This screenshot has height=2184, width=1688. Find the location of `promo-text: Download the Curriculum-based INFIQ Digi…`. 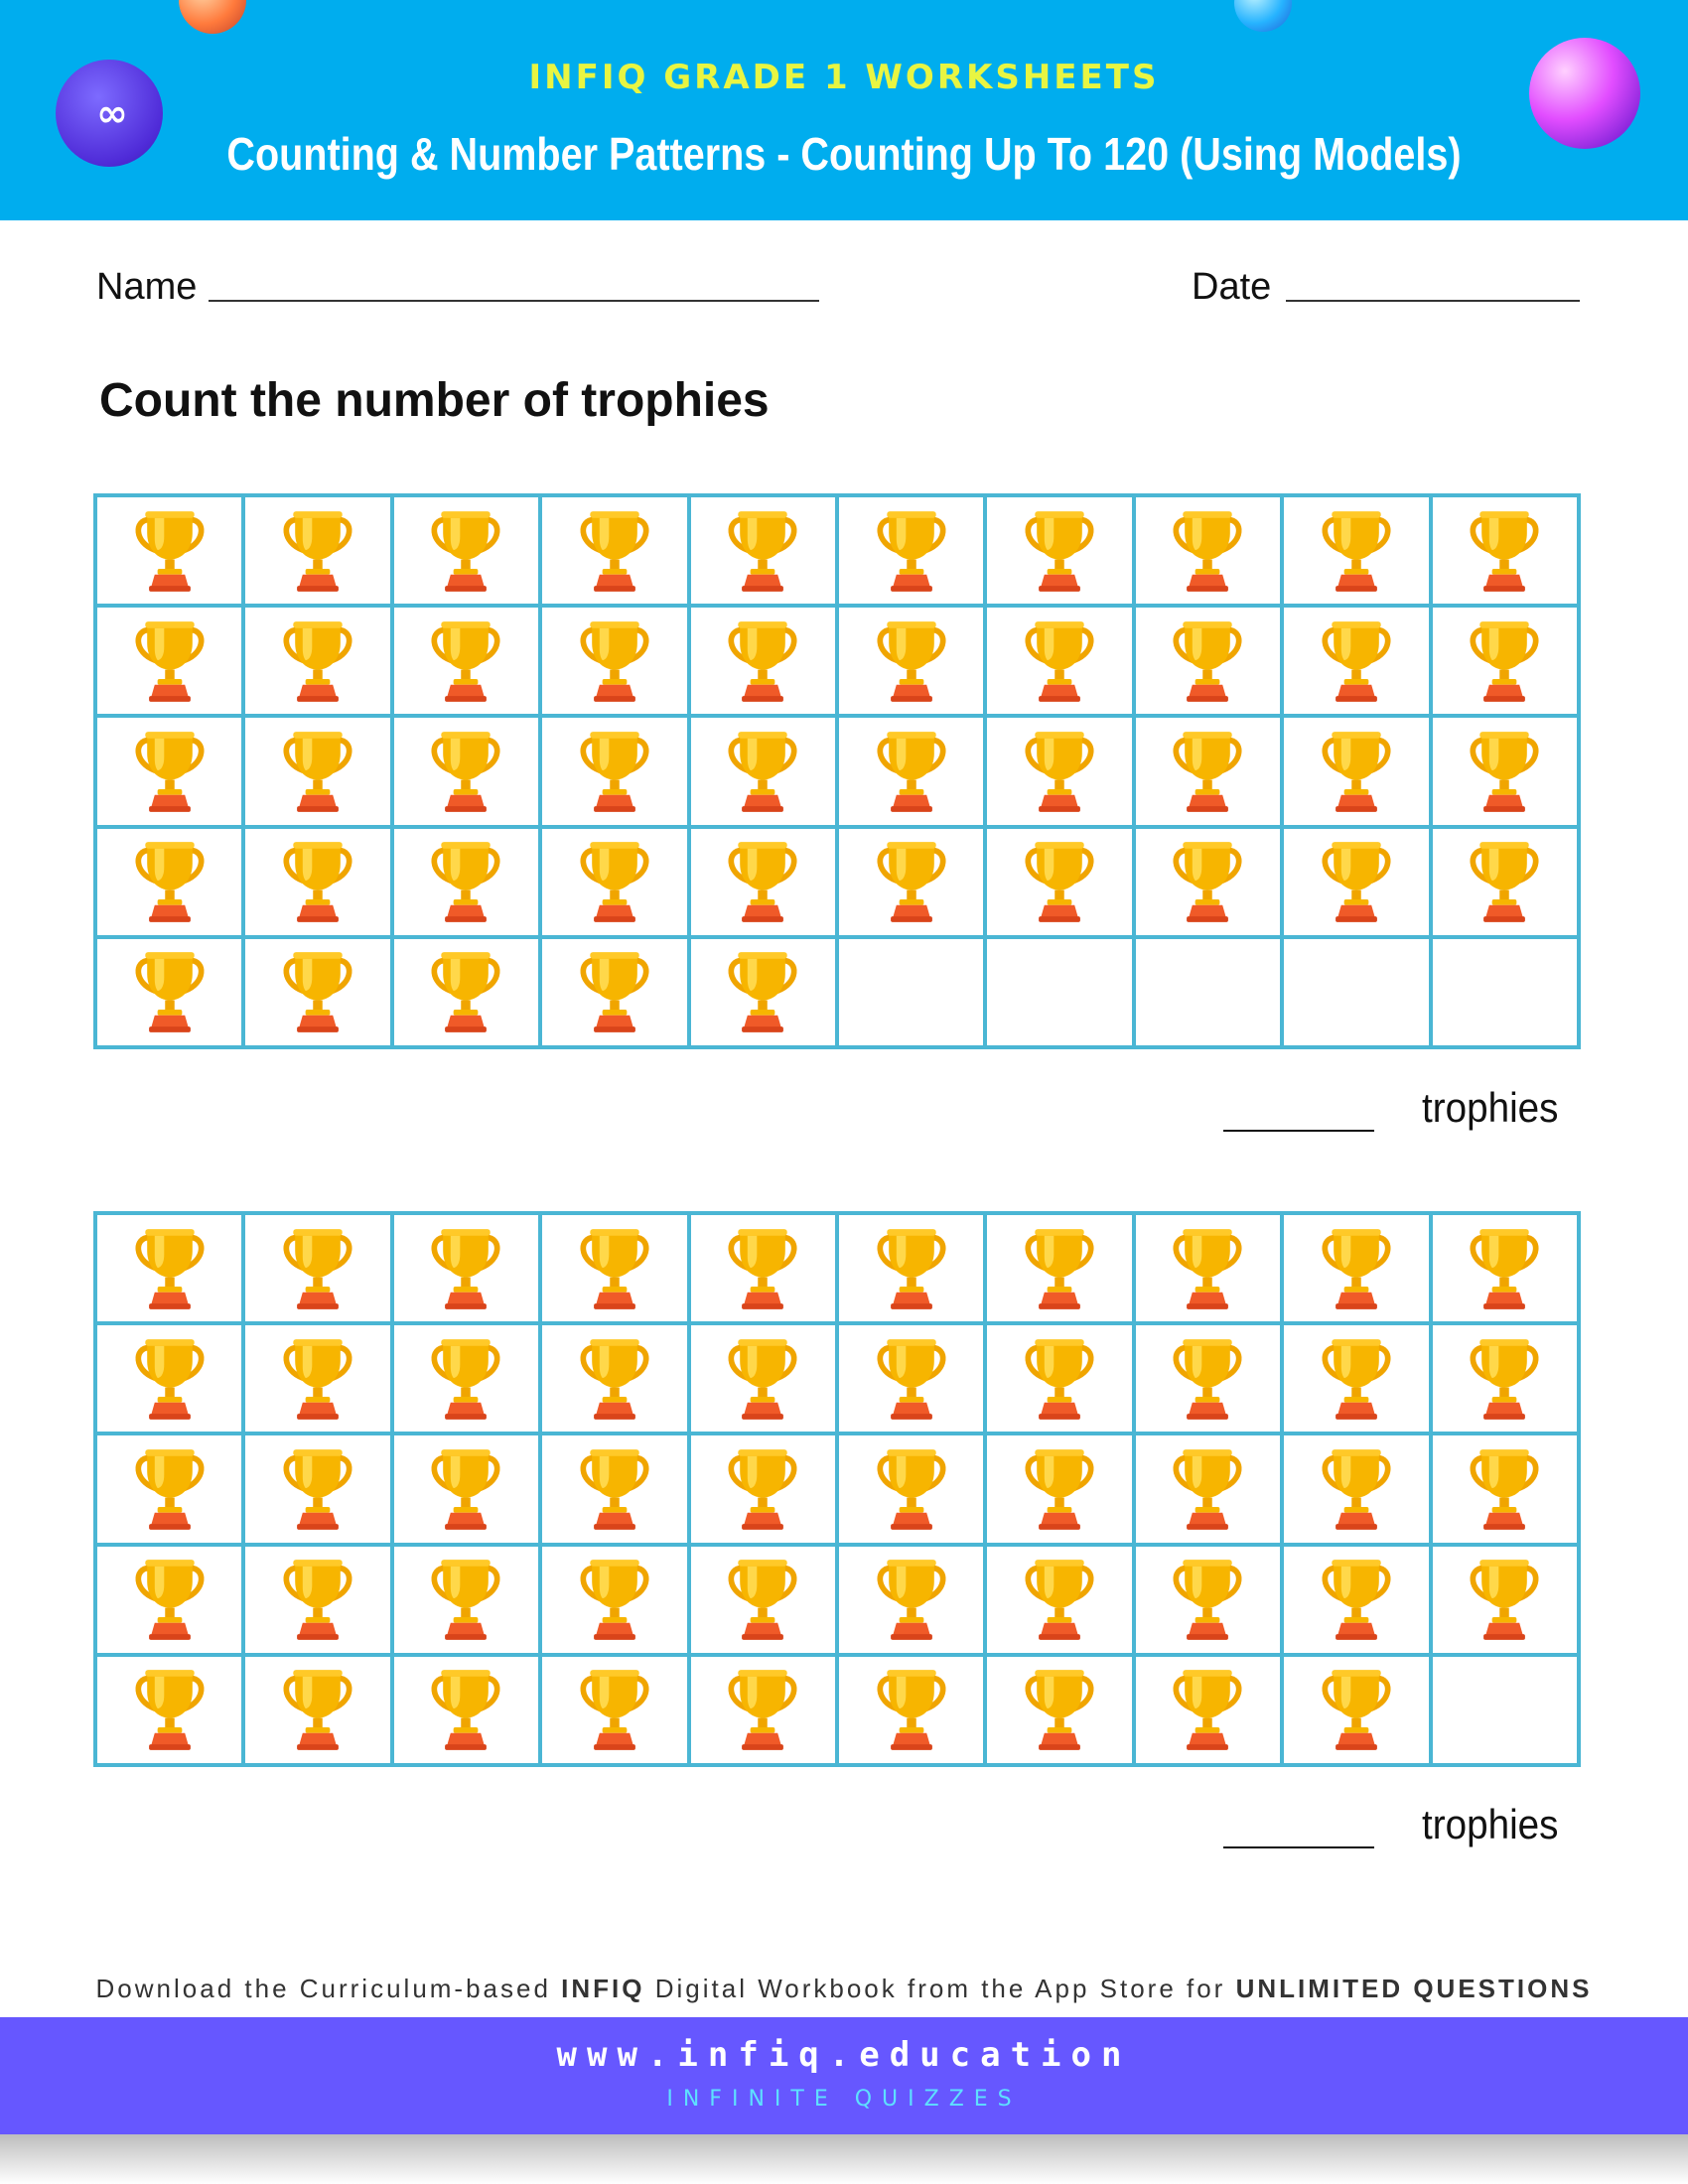

promo-text: Download the Curriculum-based INFIQ Digi… is located at coordinates (844, 1989).